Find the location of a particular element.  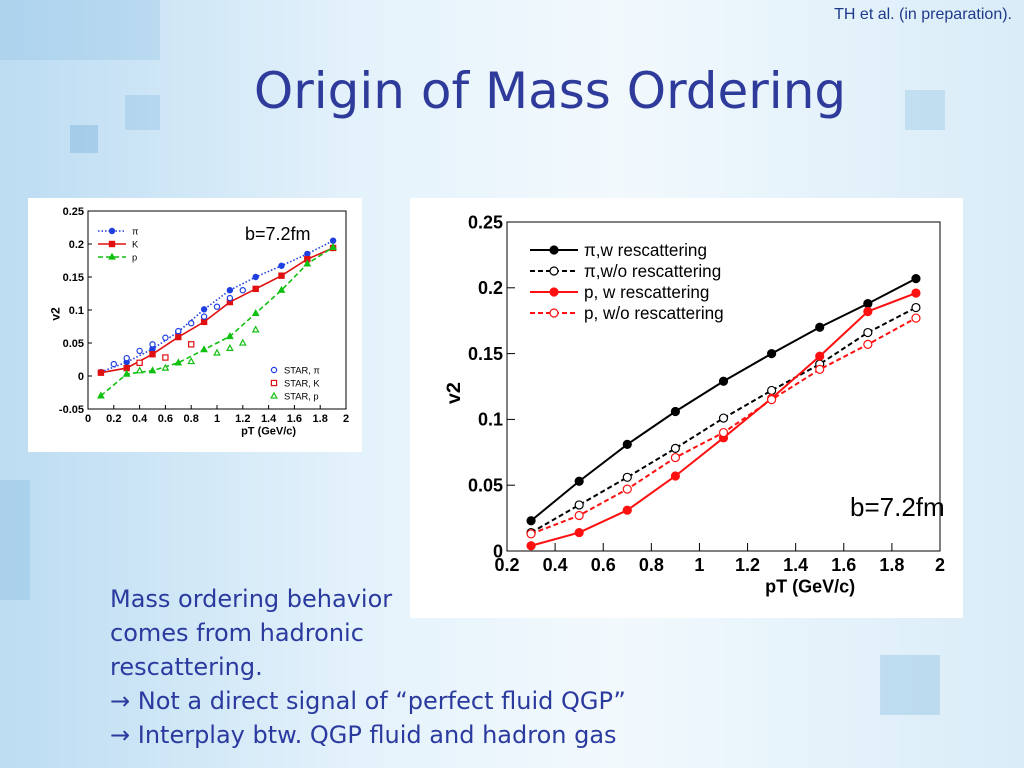

legend-label: STAR, p is located at coordinates (301, 397).